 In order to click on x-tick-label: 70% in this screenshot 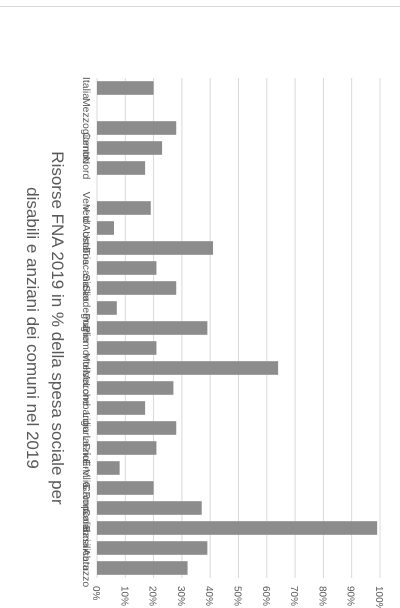, I will do `click(293, 596)`.